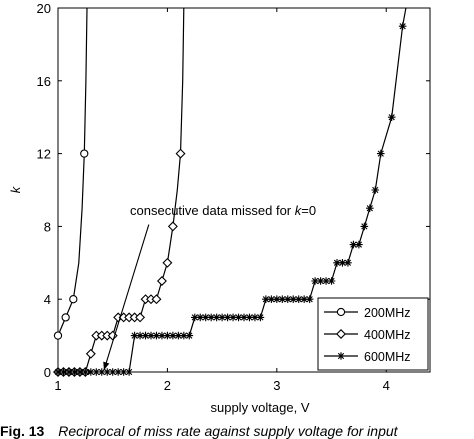  Describe the element at coordinates (308, 210) in the screenshot. I see `annotation-text-suffix: =0` at that location.